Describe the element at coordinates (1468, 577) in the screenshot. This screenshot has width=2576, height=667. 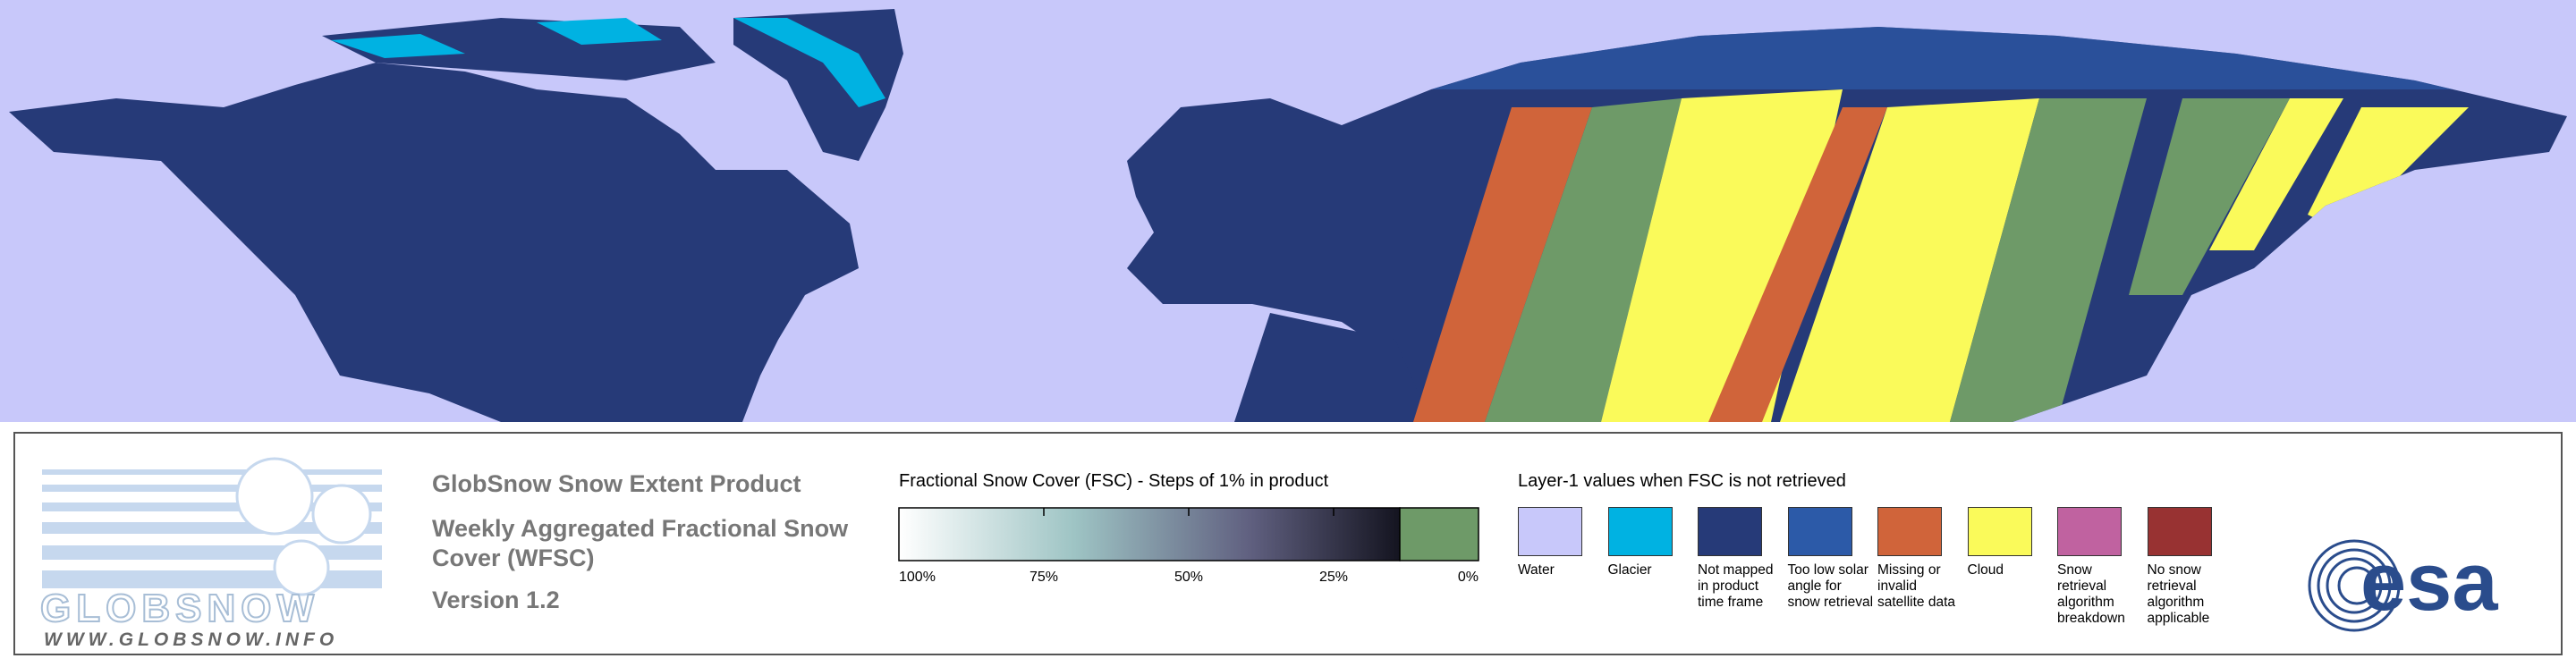
I see `tick-label: 0%` at that location.